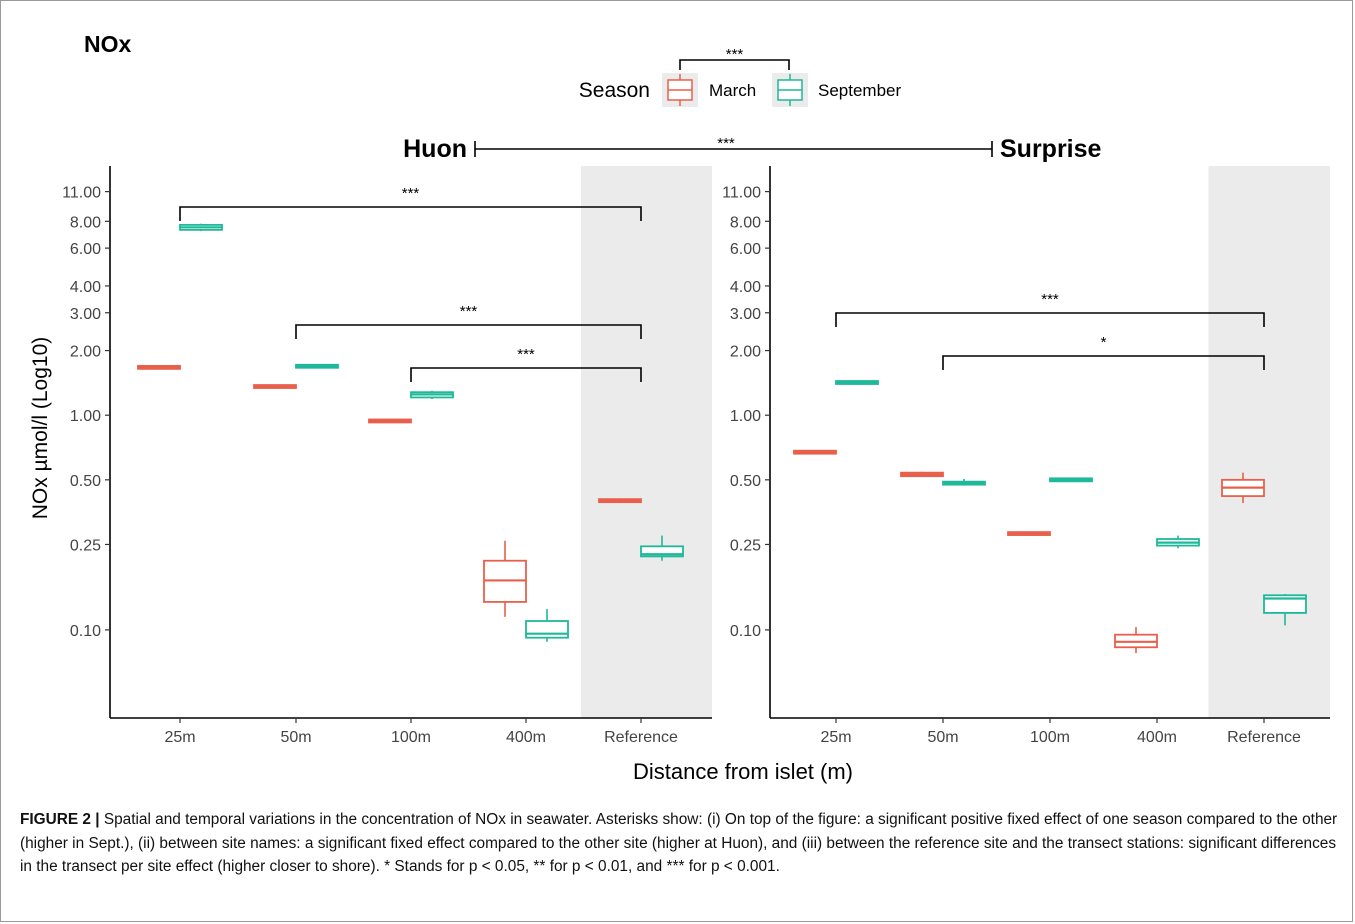  I want to click on legend: *** Season March September, so click(740, 76).